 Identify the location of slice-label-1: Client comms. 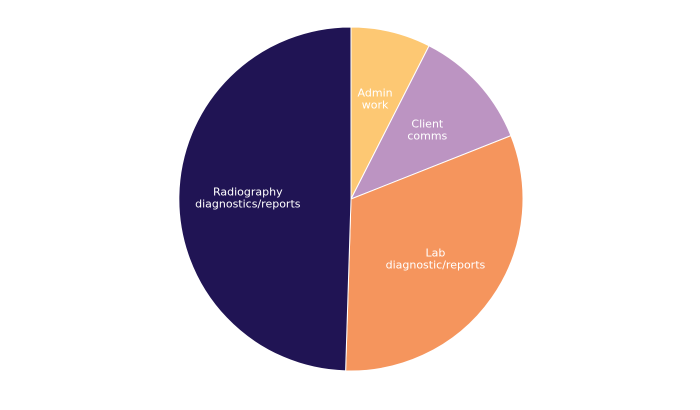
(427, 130).